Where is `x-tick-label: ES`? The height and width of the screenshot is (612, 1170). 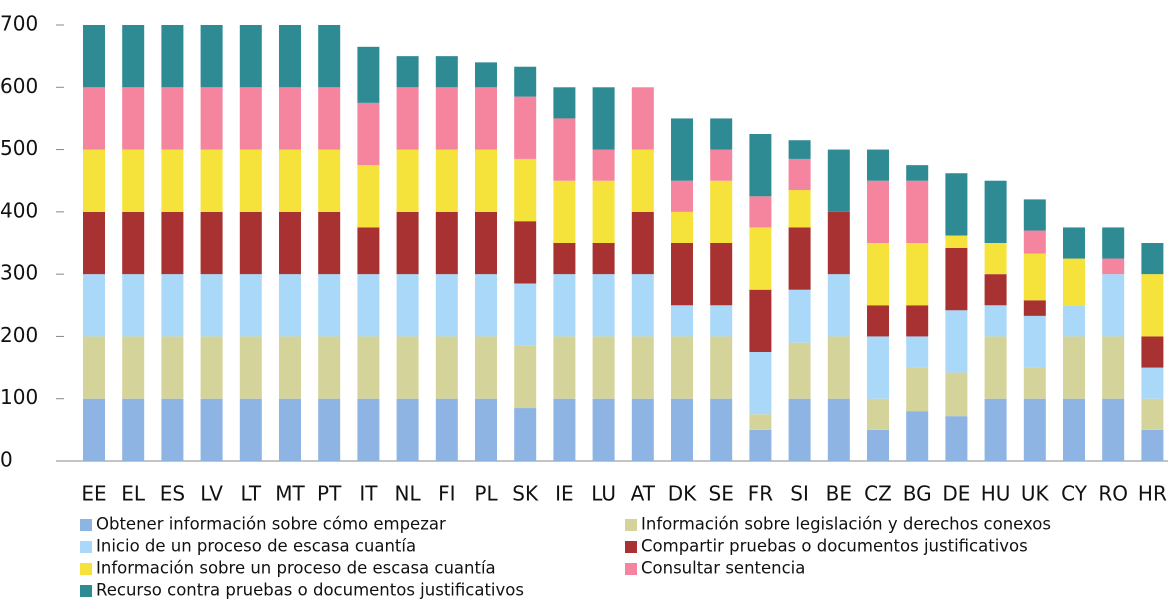
x-tick-label: ES is located at coordinates (172, 494).